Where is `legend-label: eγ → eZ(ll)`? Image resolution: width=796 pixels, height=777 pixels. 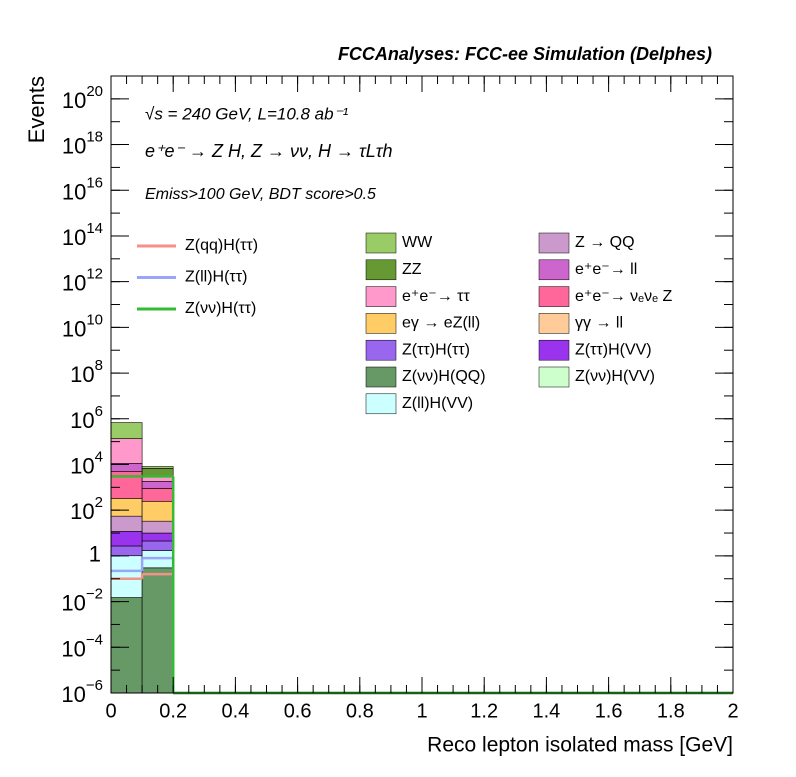
legend-label: eγ → eZ(ll) is located at coordinates (441, 323).